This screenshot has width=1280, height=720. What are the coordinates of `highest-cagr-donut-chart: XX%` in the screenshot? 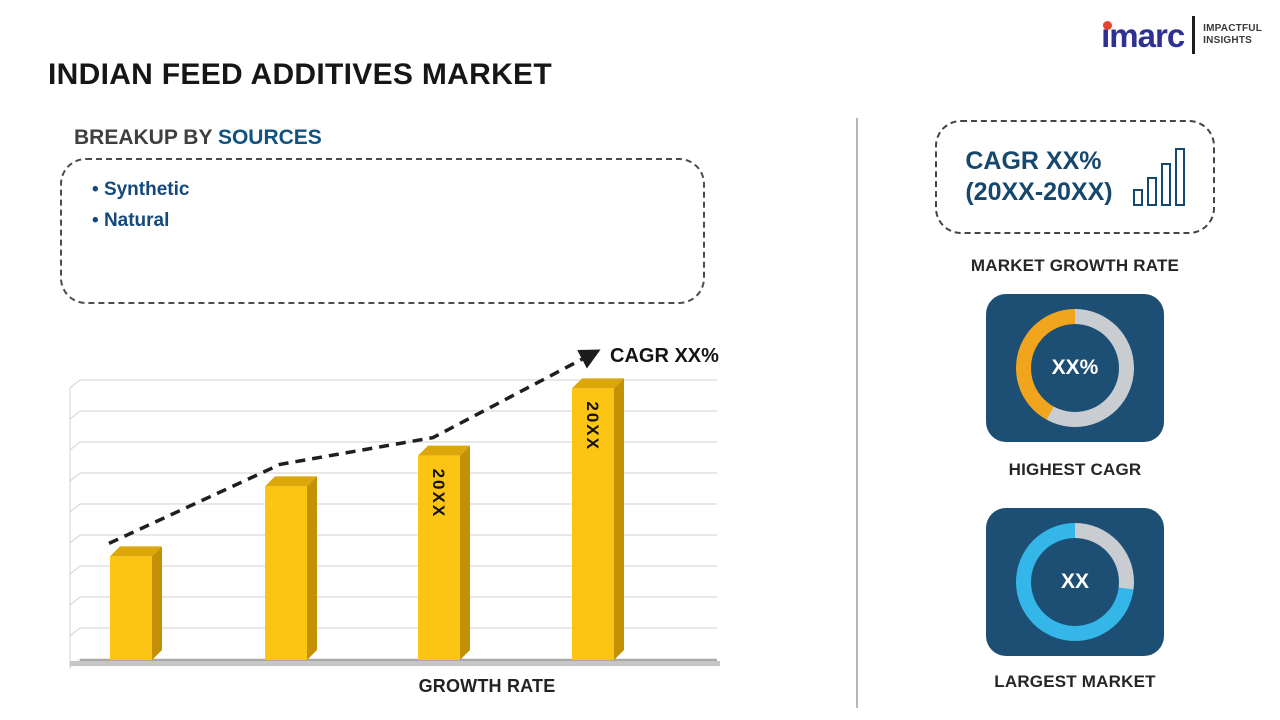 It's located at (1075, 368).